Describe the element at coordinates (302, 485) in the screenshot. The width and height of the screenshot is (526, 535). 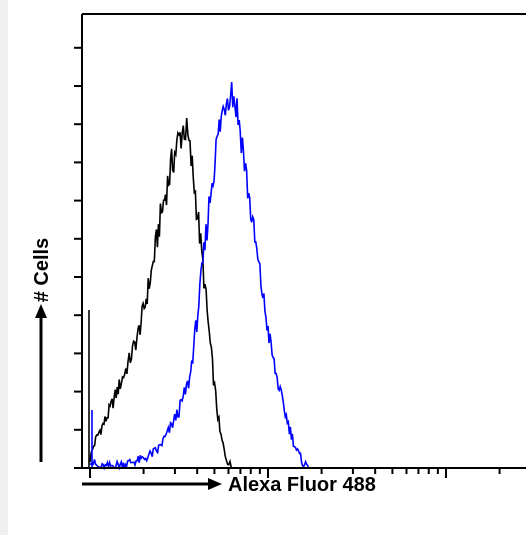
I see `x-axis-label: Alexa Fluor 488` at that location.